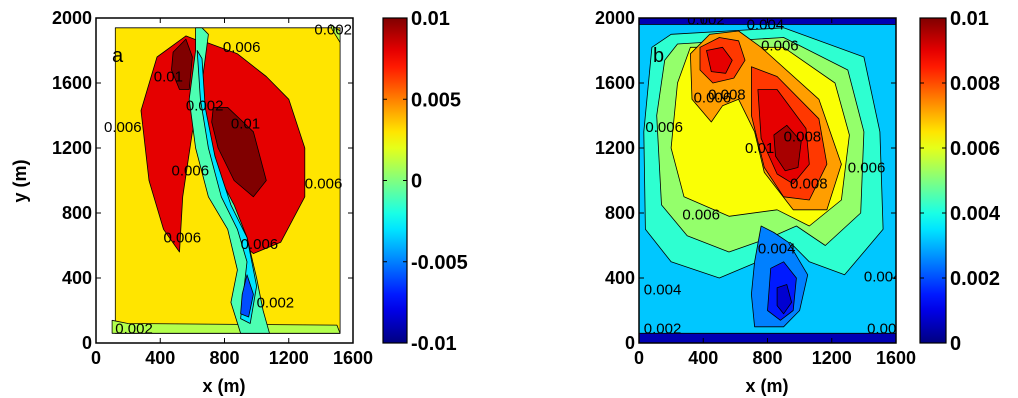 The height and width of the screenshot is (398, 1018). What do you see at coordinates (975, 214) in the screenshot?
I see `colorbar-tick-label: 0.004` at bounding box center [975, 214].